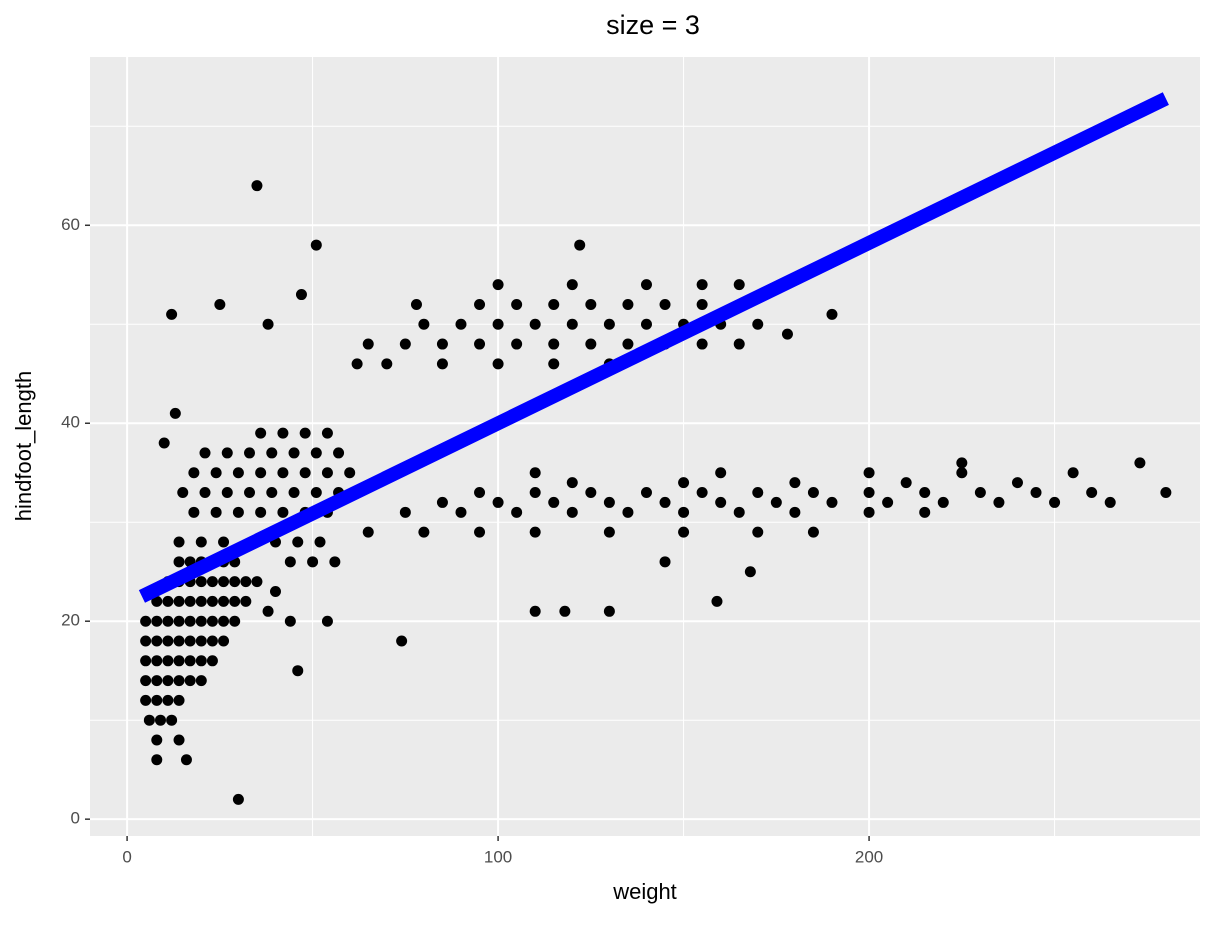 The image size is (1228, 926). What do you see at coordinates (23, 446) in the screenshot?
I see `y-axis-title: hindfoot_length` at bounding box center [23, 446].